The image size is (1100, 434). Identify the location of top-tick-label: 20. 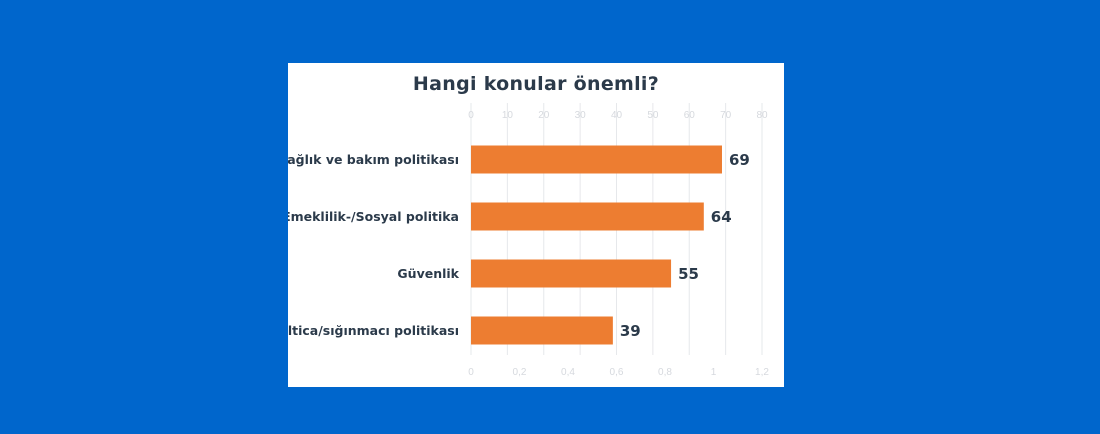
(544, 115).